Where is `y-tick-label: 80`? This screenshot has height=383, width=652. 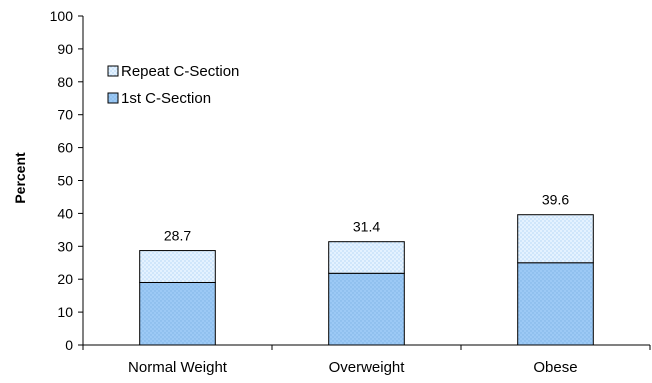 y-tick-label: 80 is located at coordinates (65, 82).